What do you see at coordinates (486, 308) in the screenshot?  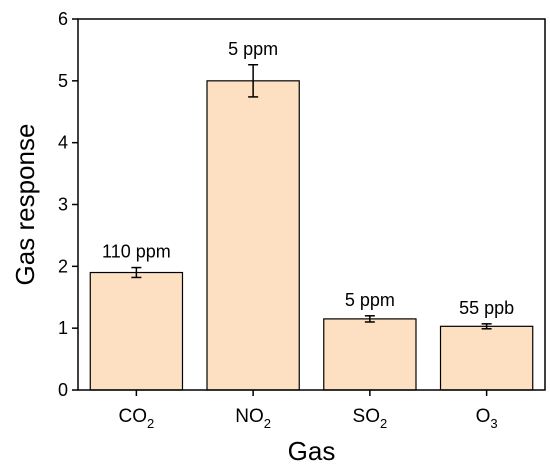 I see `bar-data-label: 55 ppb` at bounding box center [486, 308].